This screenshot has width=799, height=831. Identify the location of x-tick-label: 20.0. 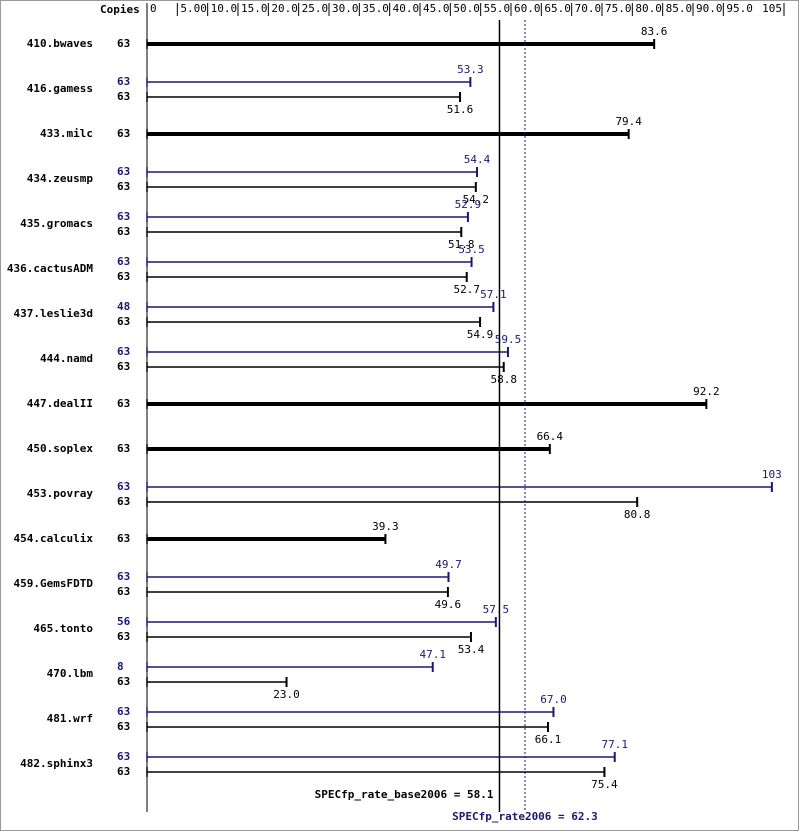
(284, 8).